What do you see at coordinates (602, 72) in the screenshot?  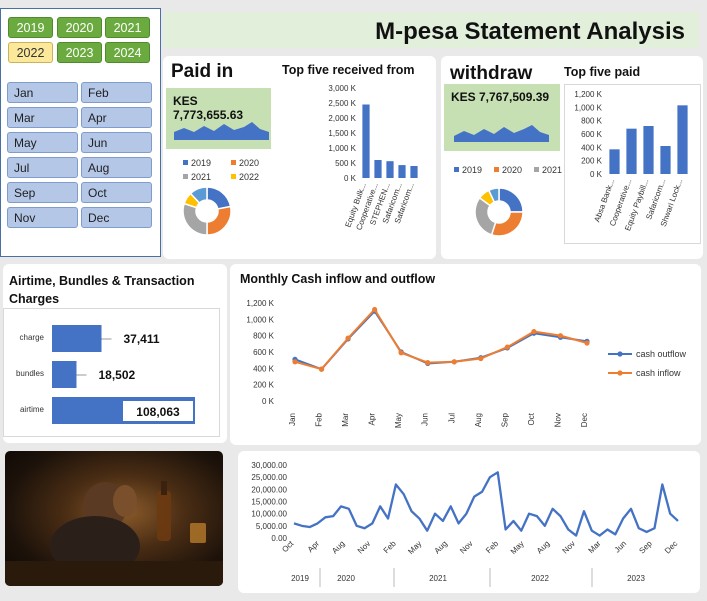 I see `top-paid-heading: Top five paid` at bounding box center [602, 72].